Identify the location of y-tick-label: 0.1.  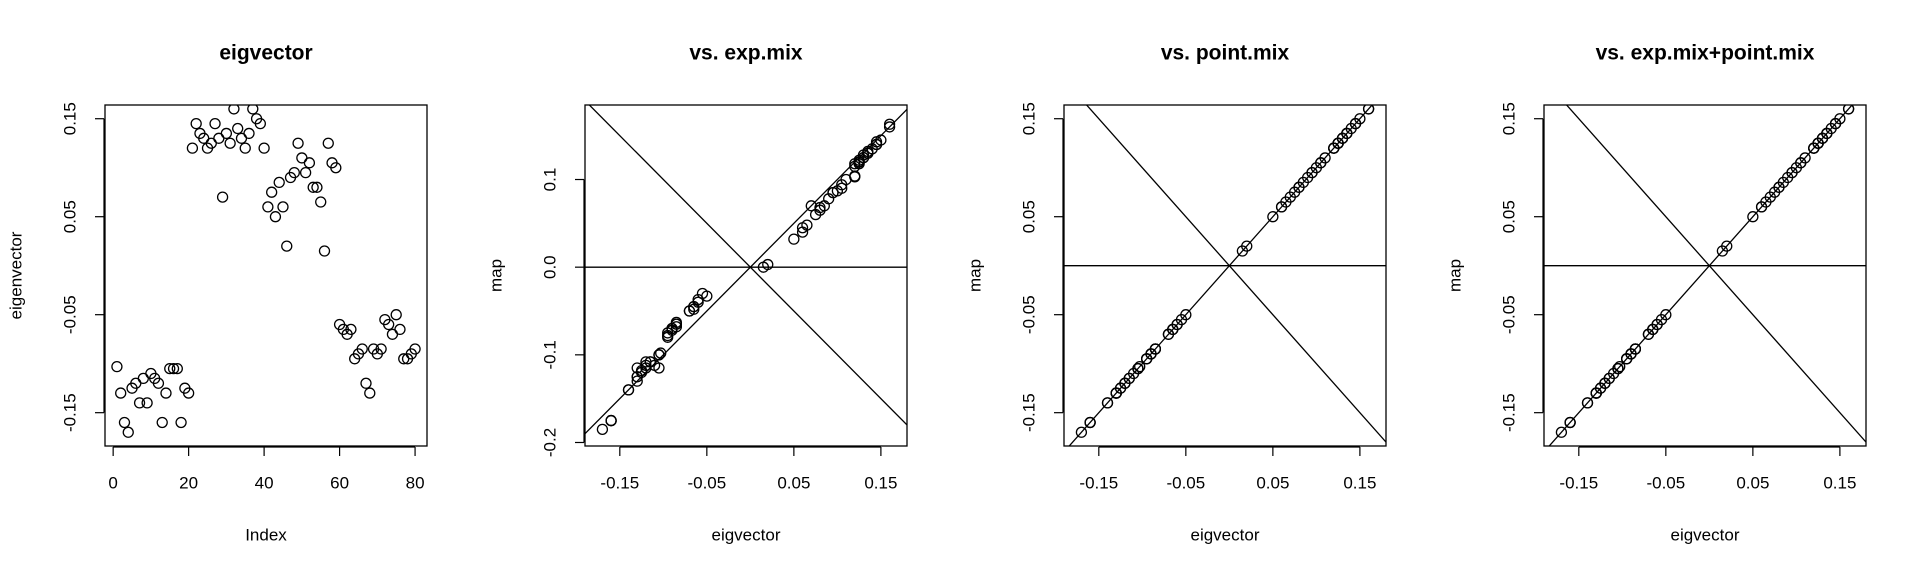
(549, 180).